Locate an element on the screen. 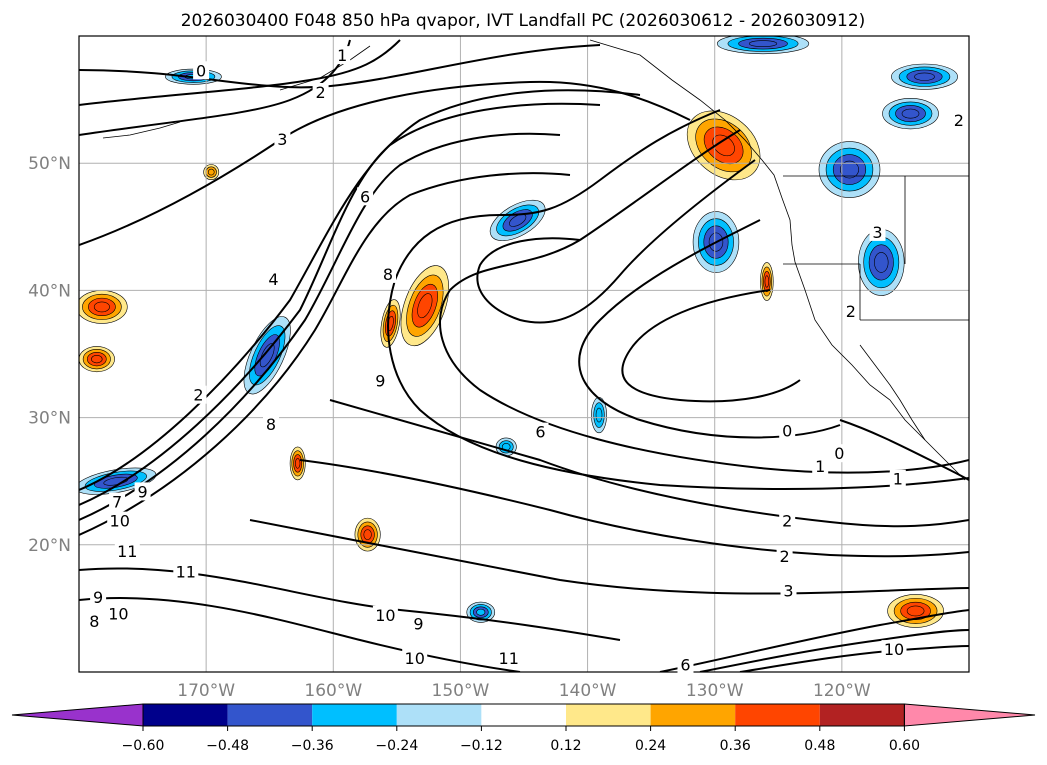 This screenshot has width=1047, height=765. contour-label: 6 is located at coordinates (685, 664).